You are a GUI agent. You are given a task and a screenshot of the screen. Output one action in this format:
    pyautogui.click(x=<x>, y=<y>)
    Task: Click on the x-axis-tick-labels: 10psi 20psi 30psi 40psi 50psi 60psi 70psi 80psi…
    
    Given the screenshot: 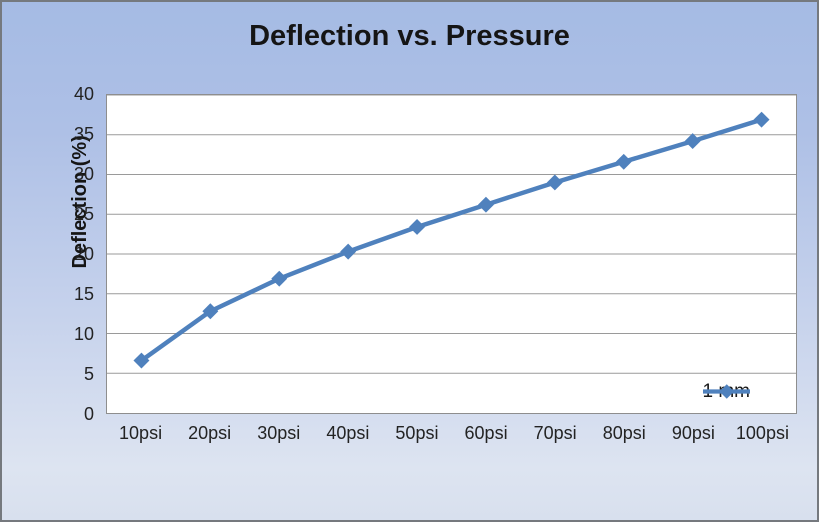 What is the action you would take?
    pyautogui.click(x=451, y=434)
    